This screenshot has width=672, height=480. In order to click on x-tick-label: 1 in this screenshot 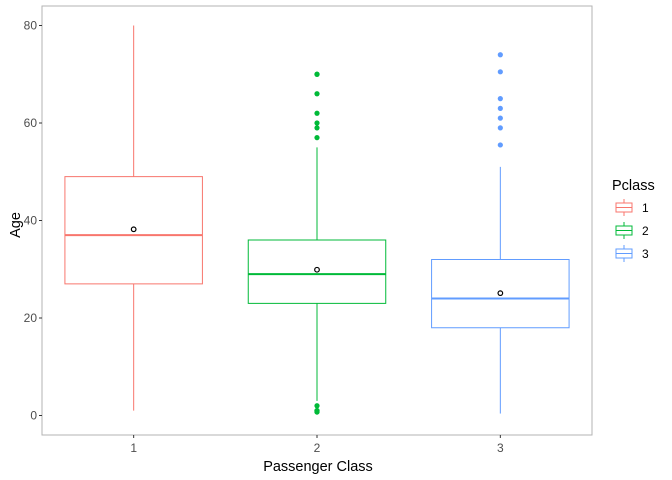, I will do `click(133, 448)`.